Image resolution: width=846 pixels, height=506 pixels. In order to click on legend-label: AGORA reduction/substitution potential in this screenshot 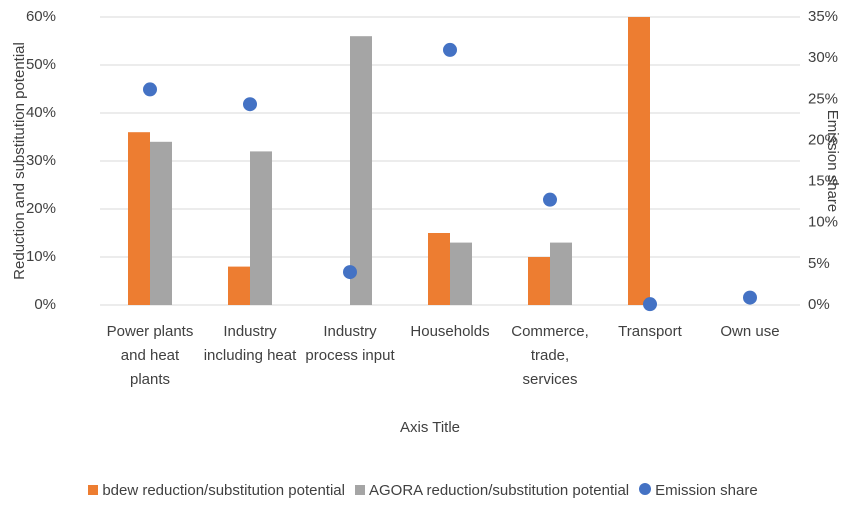, I will do `click(499, 490)`.